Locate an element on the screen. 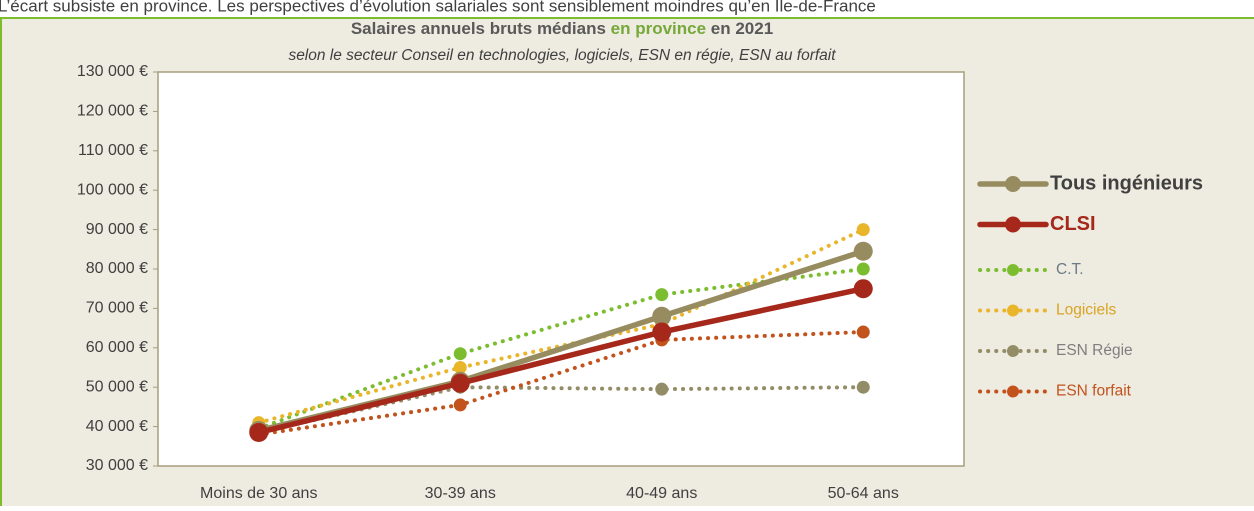  y-tick-label: 130 000 € is located at coordinates (112, 71).